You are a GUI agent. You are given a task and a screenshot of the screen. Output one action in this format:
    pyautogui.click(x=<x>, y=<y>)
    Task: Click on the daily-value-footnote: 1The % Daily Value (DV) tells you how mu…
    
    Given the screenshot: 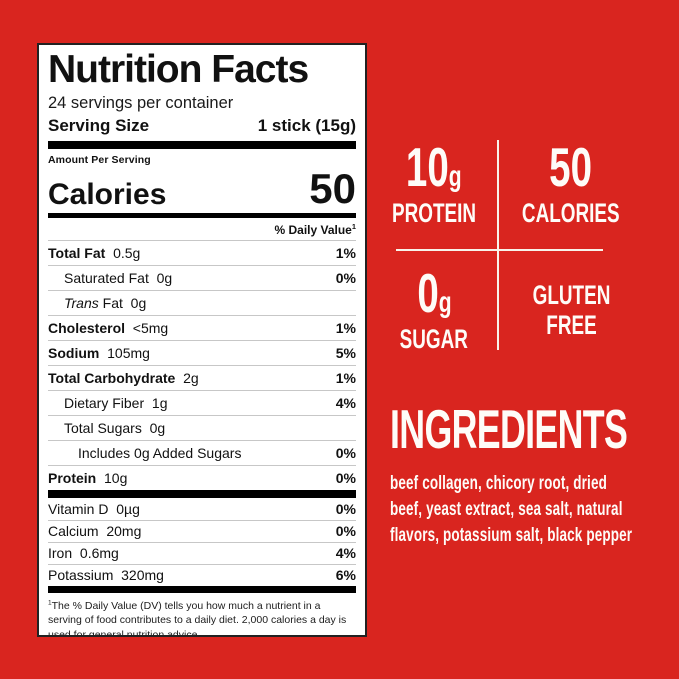 What is the action you would take?
    pyautogui.click(x=202, y=615)
    